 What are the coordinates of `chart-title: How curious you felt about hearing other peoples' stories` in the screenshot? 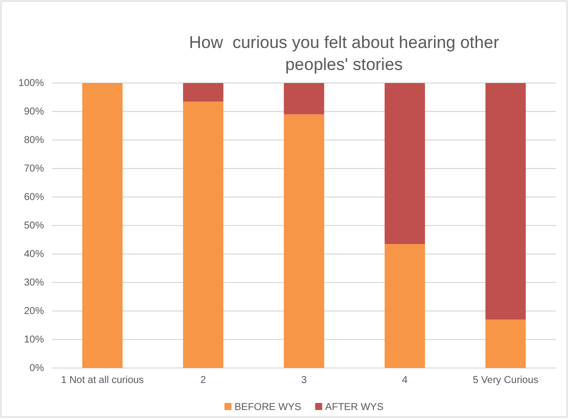 It's located at (344, 53).